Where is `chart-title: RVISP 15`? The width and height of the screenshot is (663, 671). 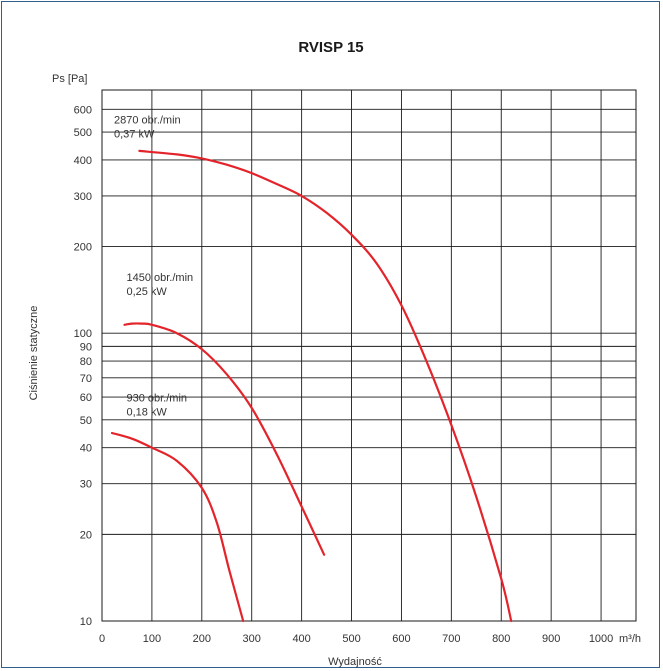 chart-title: RVISP 15 is located at coordinates (330, 47).